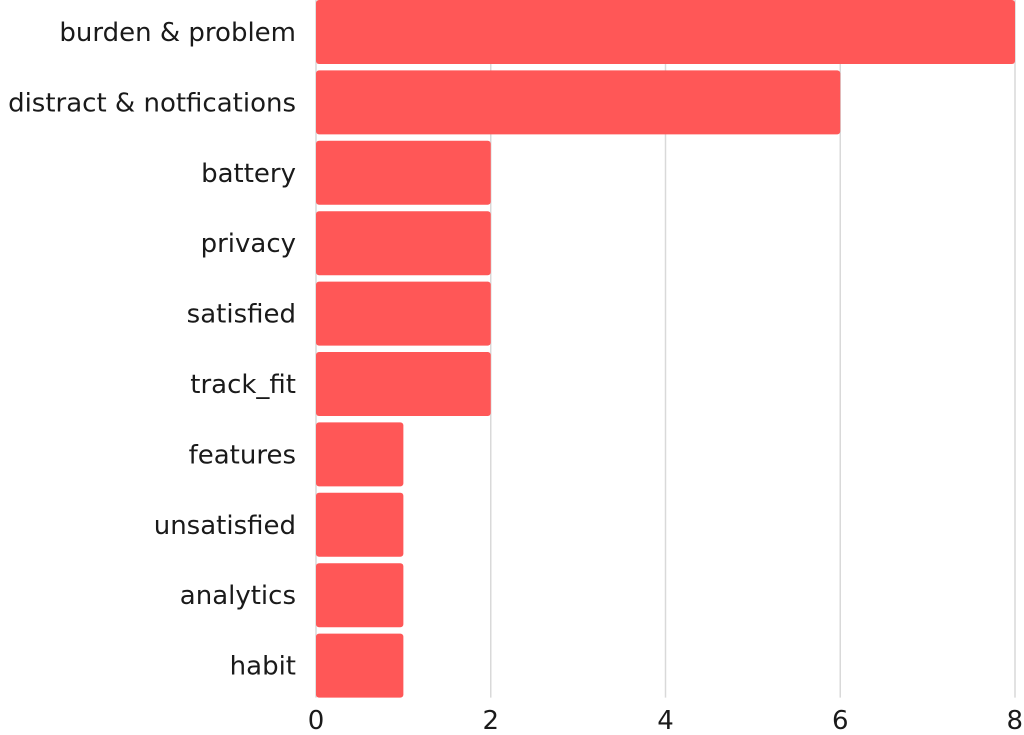  I want to click on category-label: distract & notfications, so click(152, 103).